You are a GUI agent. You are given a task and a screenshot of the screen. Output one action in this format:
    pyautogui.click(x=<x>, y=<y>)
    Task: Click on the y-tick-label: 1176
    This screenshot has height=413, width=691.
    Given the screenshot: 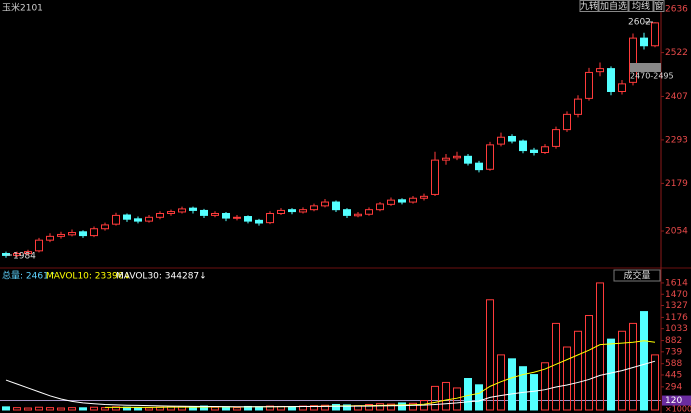 What is the action you would take?
    pyautogui.click(x=676, y=318)
    